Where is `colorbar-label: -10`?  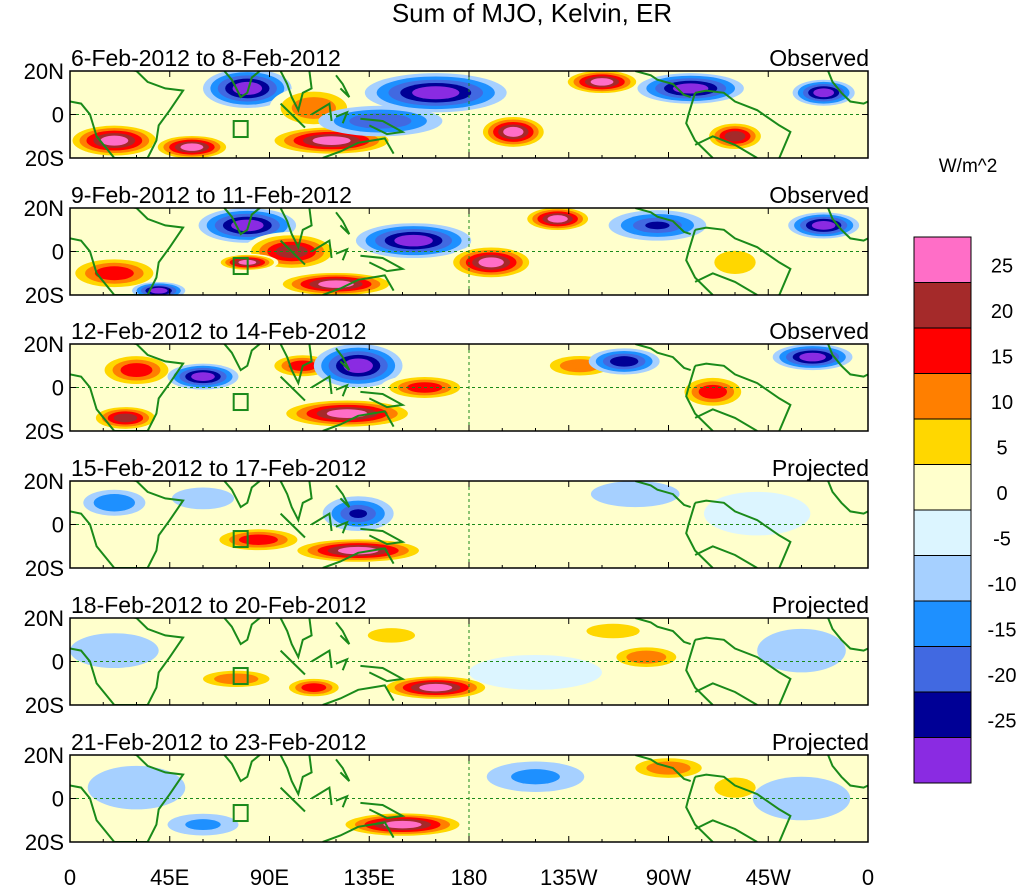 colorbar-label: -10 is located at coordinates (1002, 585).